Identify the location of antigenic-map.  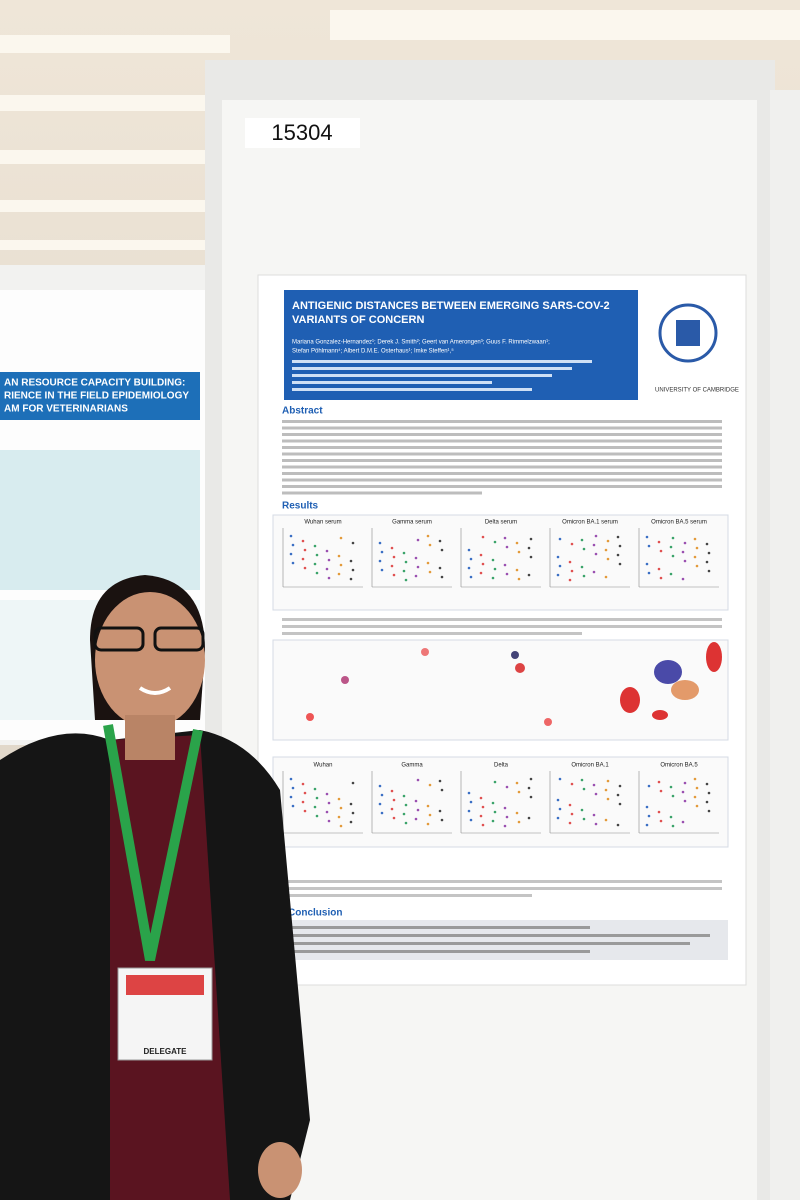
(514, 684).